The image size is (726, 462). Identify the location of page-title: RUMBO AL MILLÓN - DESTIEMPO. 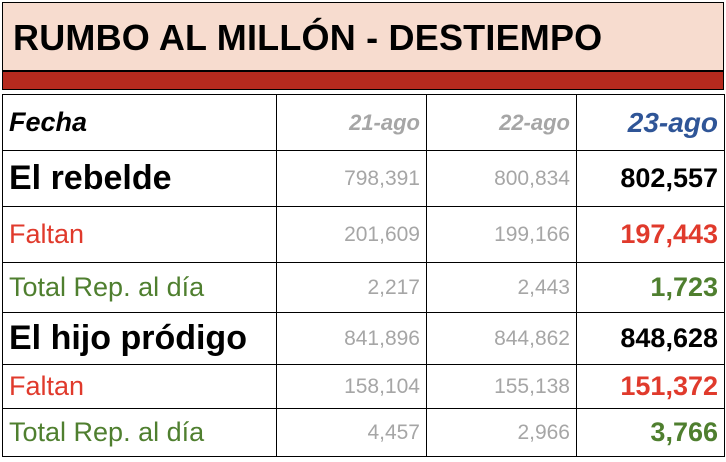
(308, 37).